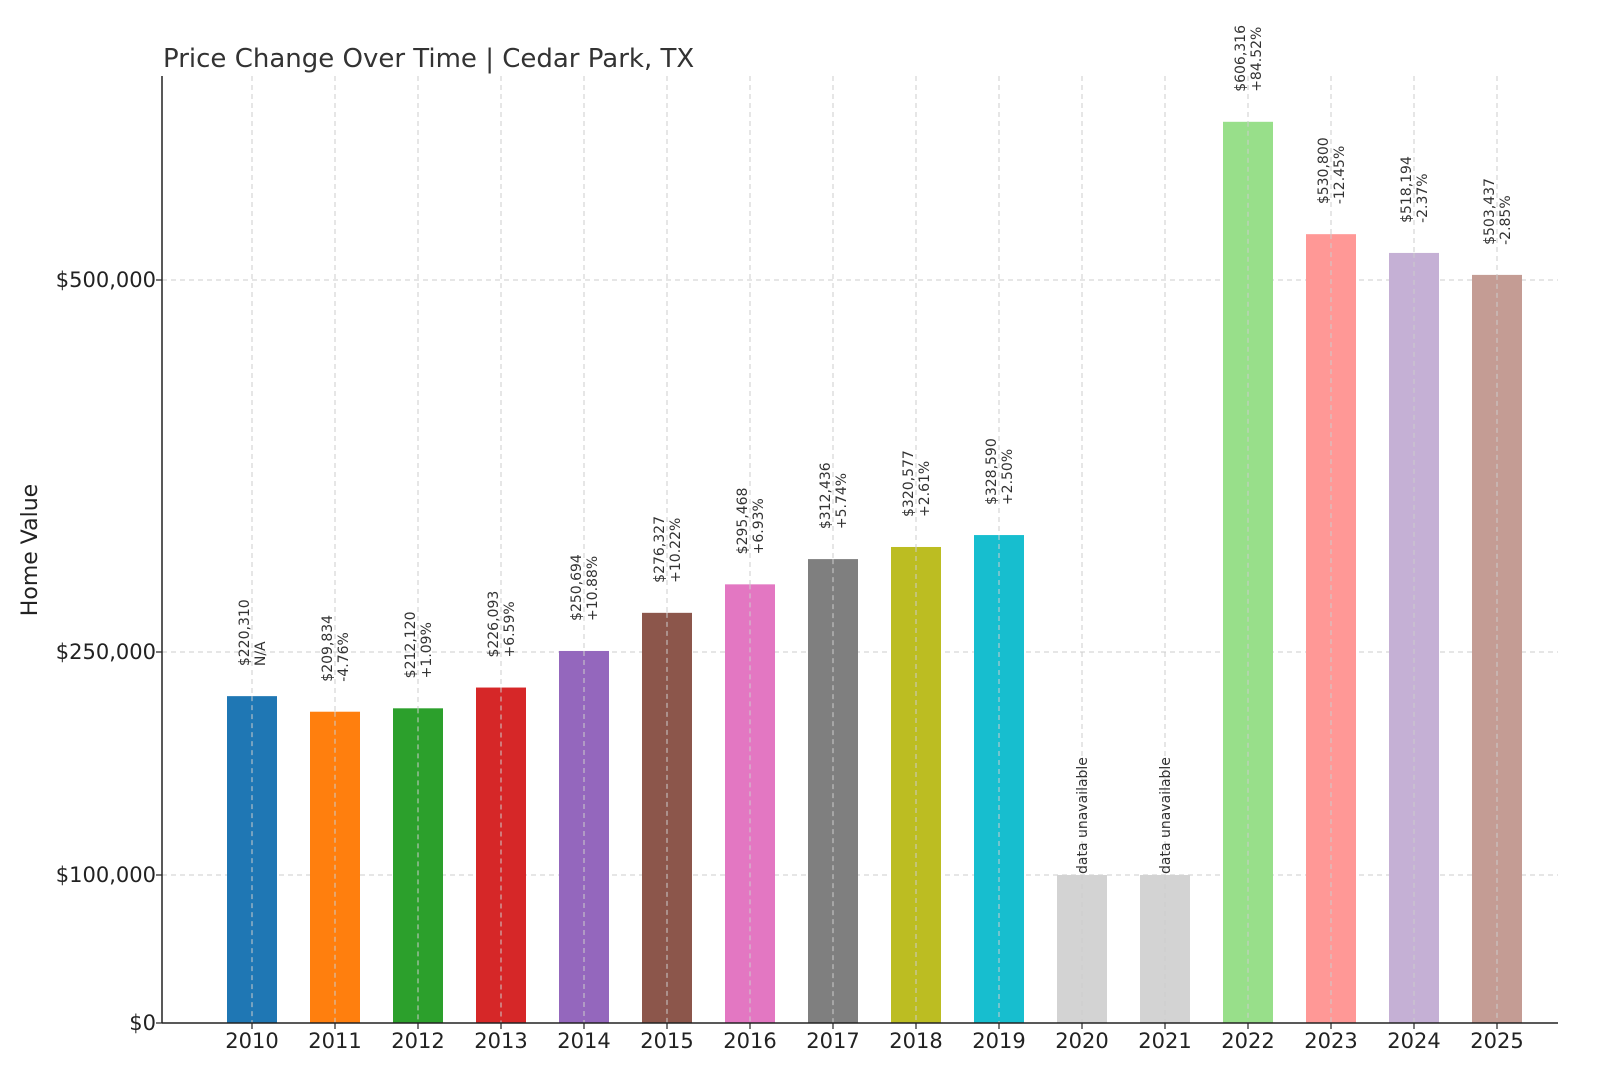  Describe the element at coordinates (749, 1041) in the screenshot. I see `x-tick-label: 2016` at that location.